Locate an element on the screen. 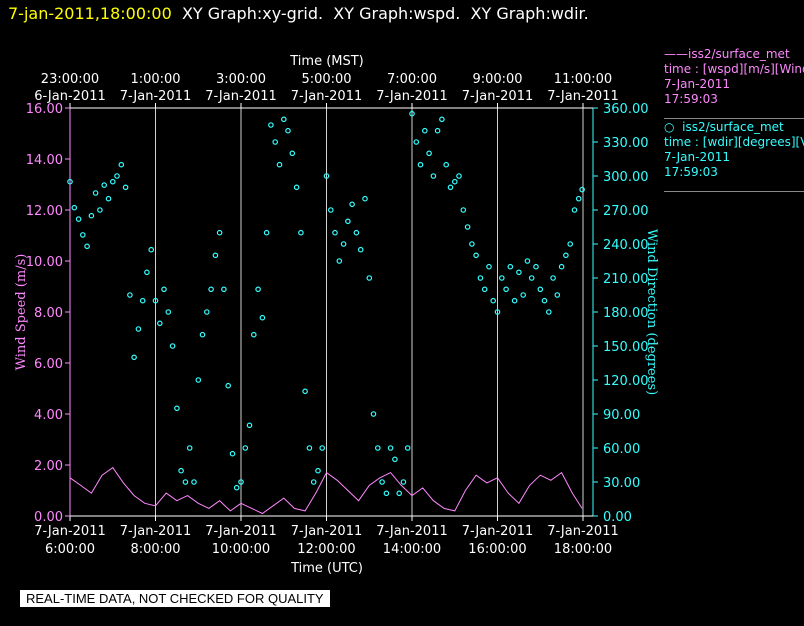  top-tick-time: 1:00:00 is located at coordinates (155, 79).